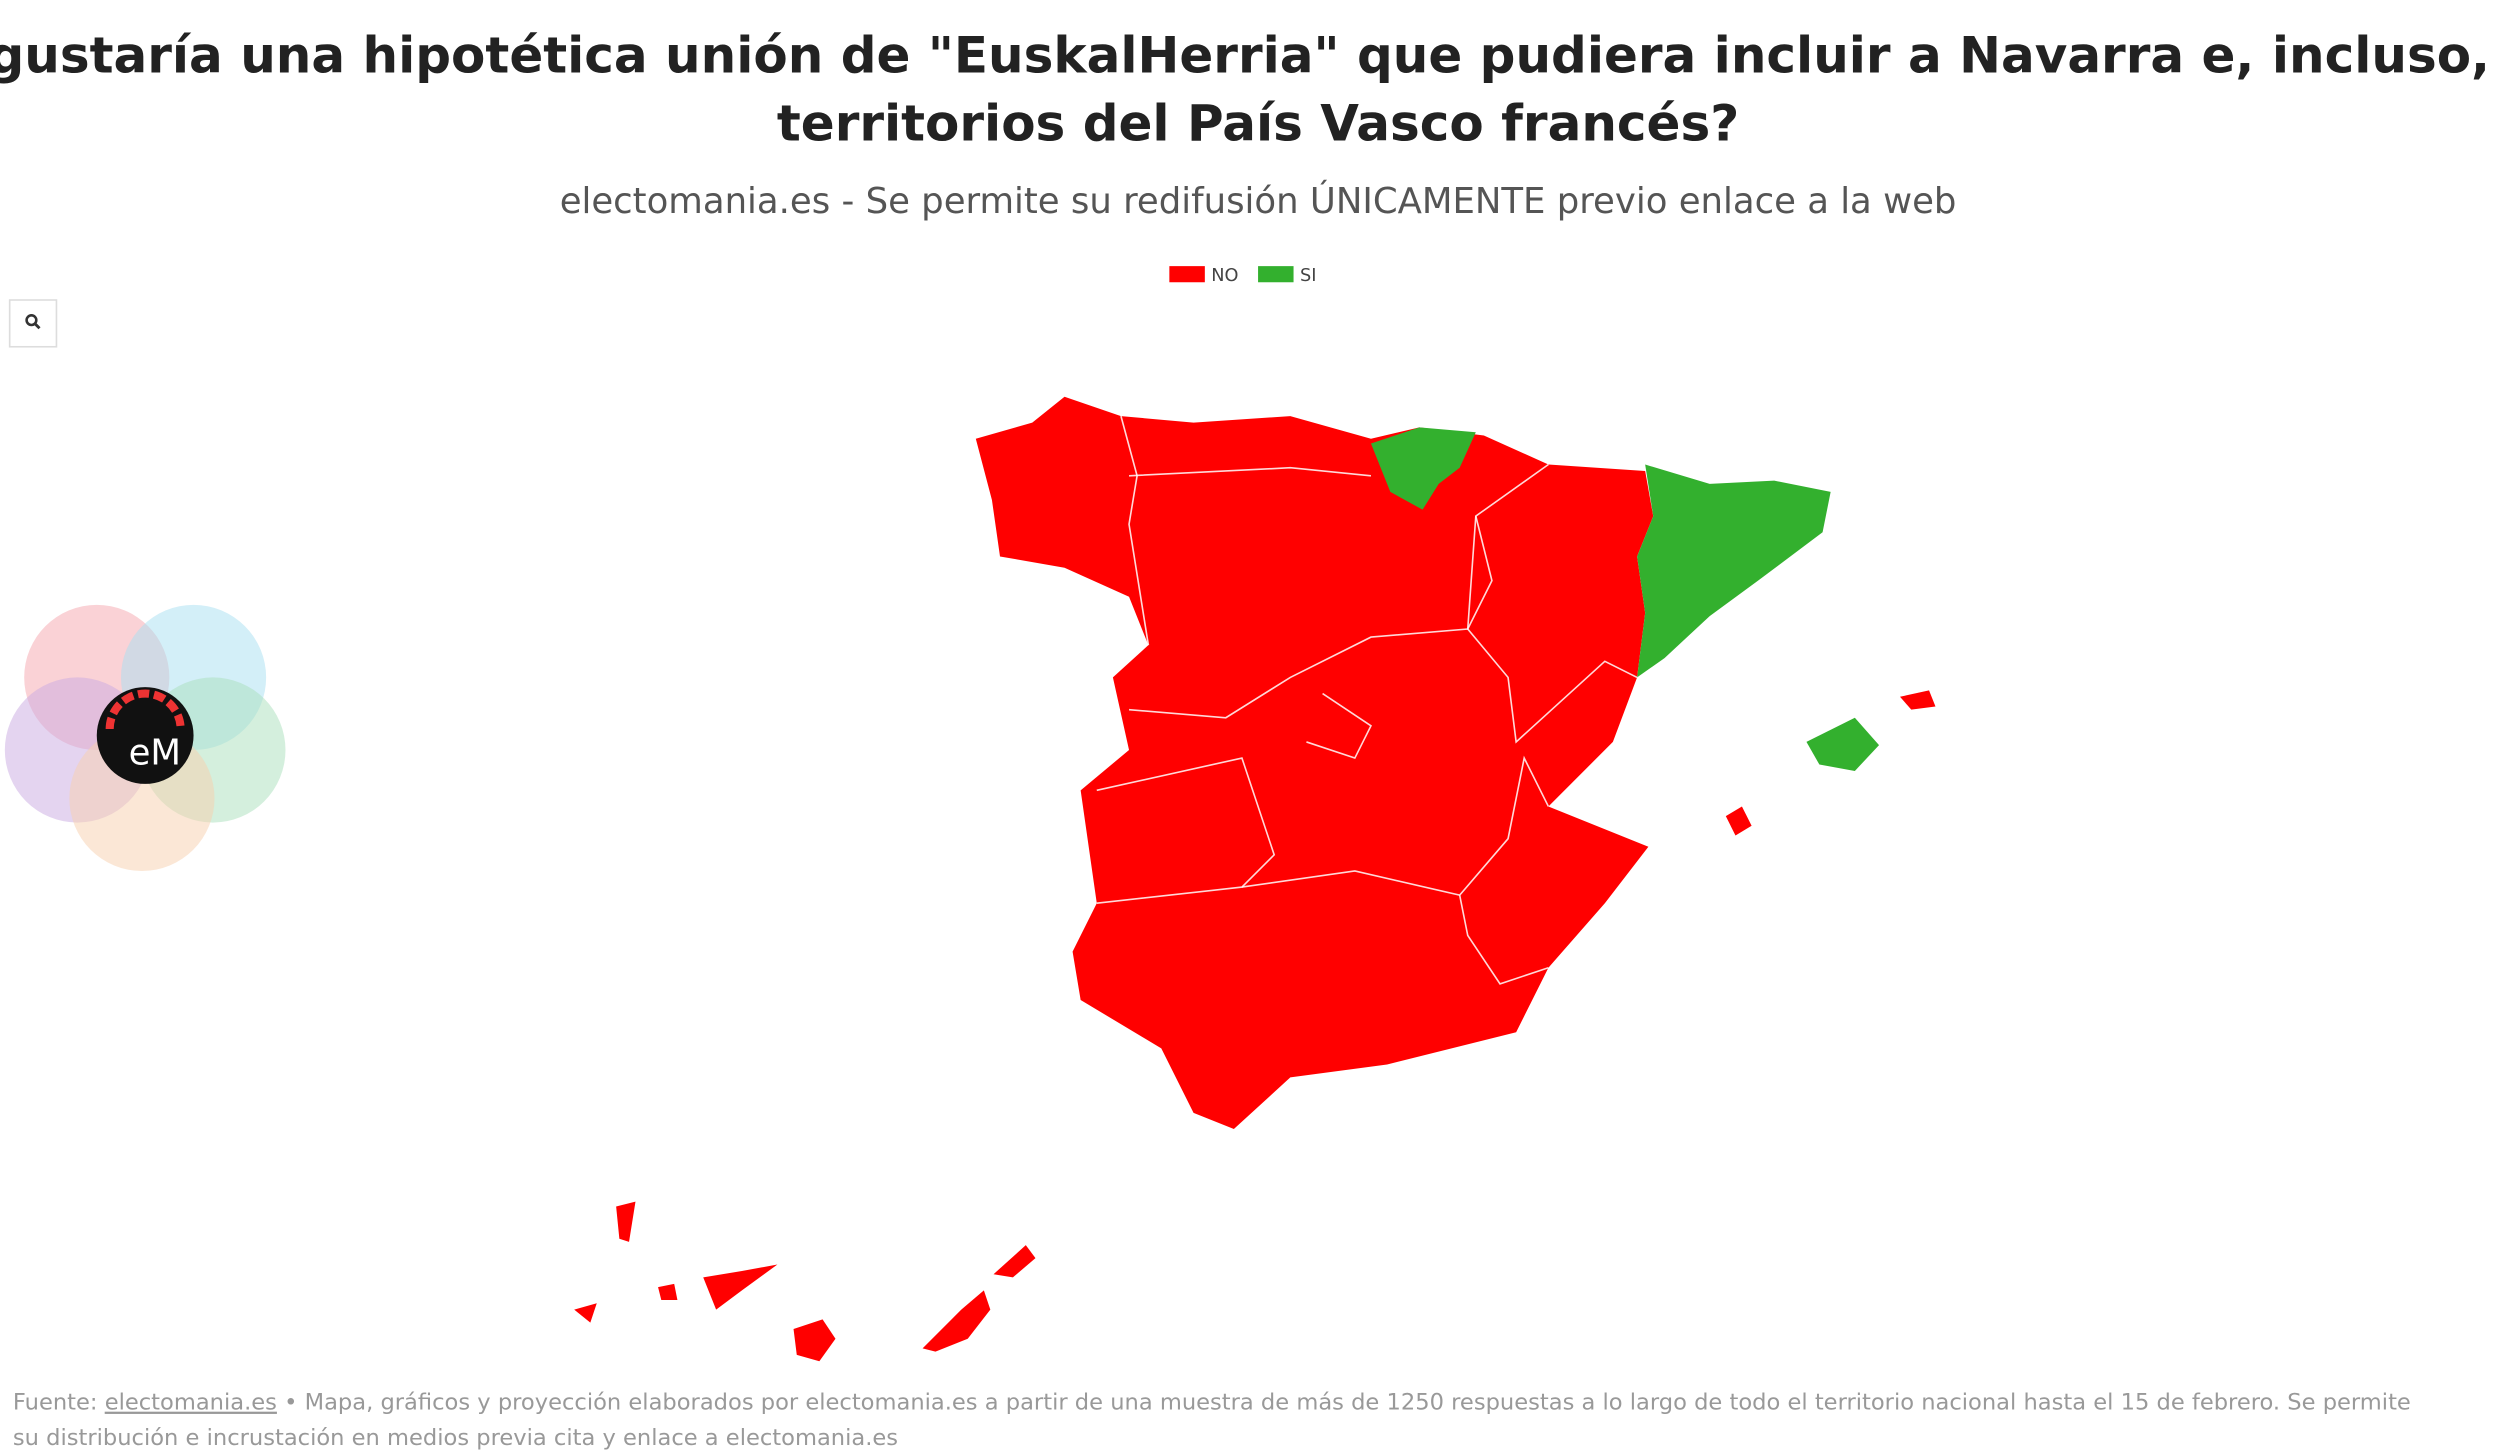 The height and width of the screenshot is (1450, 2500). What do you see at coordinates (155, 753) in the screenshot?
I see `logo-text: eM` at bounding box center [155, 753].